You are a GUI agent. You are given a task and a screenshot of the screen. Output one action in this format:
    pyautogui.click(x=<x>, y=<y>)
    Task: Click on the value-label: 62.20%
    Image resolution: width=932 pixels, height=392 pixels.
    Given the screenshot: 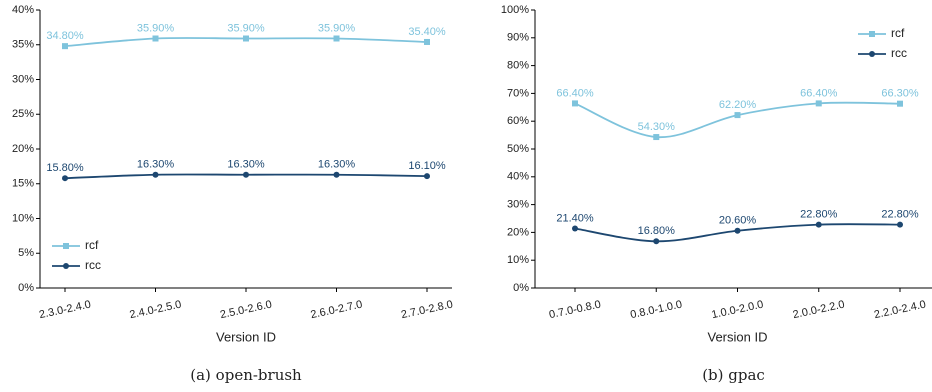 What is the action you would take?
    pyautogui.click(x=738, y=105)
    